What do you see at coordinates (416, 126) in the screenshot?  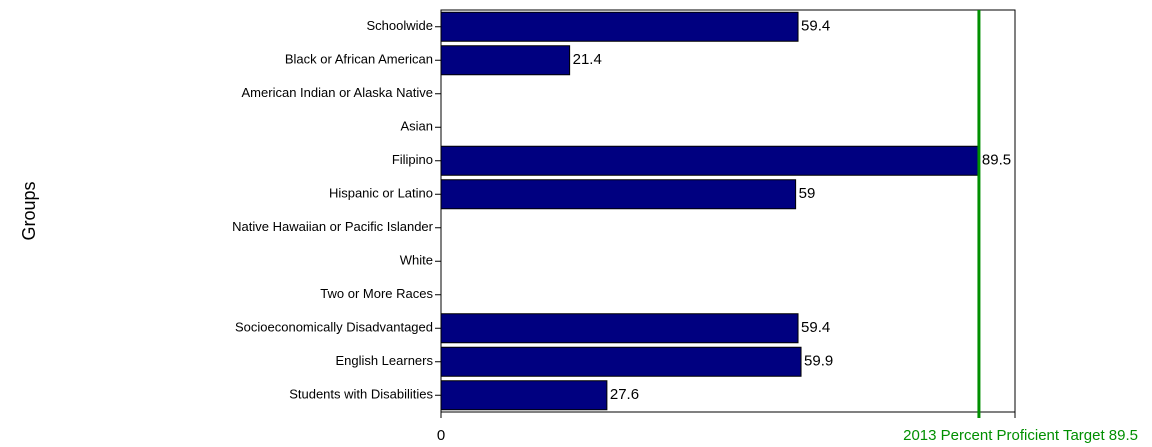 I see `y-tick-label: Asian` at bounding box center [416, 126].